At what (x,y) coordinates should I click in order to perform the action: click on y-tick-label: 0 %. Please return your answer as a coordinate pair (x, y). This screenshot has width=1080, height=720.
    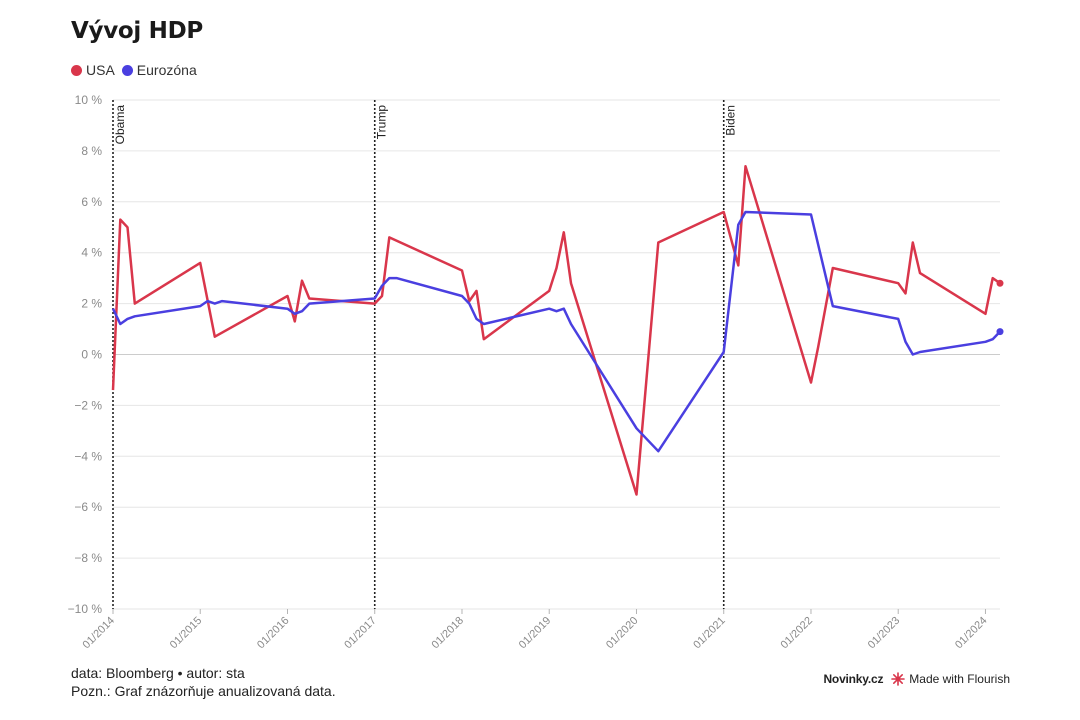
    Looking at the image, I should click on (91, 355).